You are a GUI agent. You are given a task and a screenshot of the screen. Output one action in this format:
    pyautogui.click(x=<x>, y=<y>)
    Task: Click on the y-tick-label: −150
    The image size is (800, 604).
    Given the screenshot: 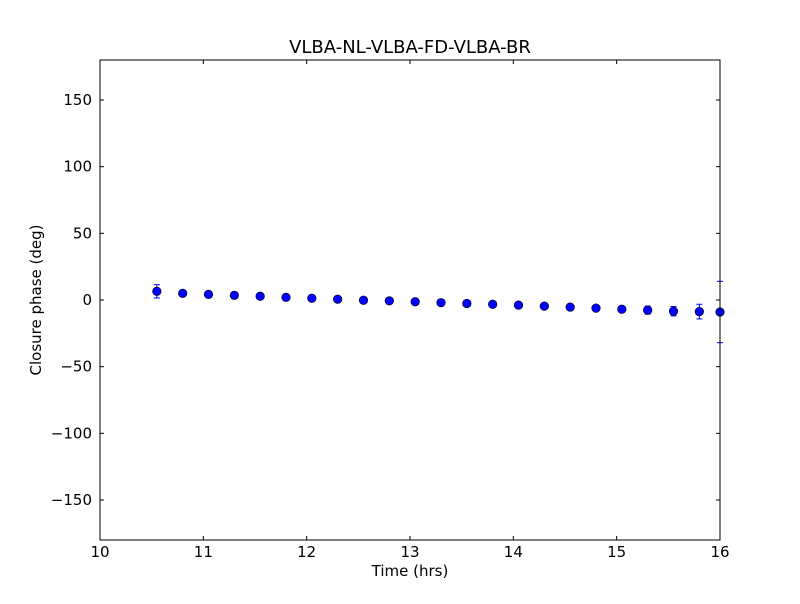 What is the action you would take?
    pyautogui.click(x=71, y=500)
    